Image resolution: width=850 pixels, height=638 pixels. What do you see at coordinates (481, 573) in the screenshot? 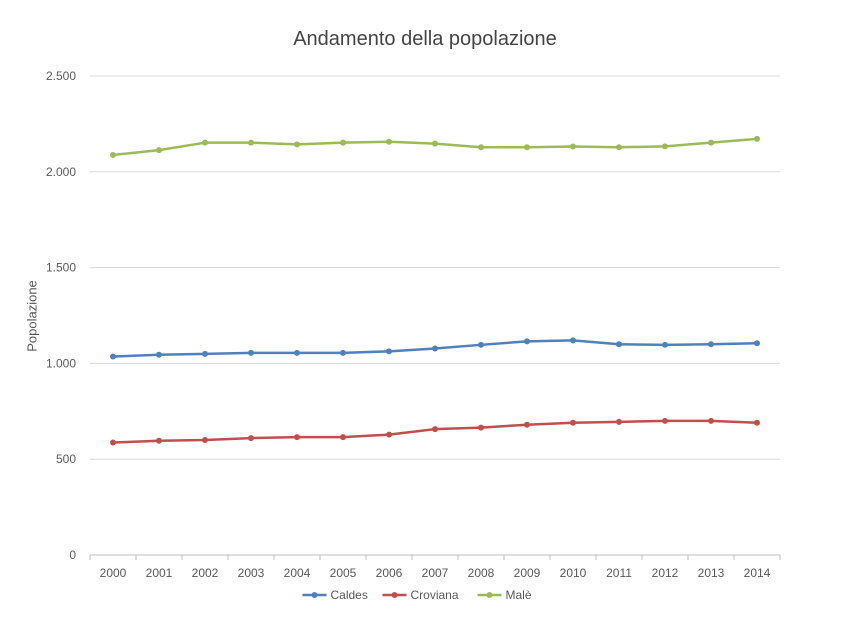
I see `x-tick-label: 2008` at bounding box center [481, 573].